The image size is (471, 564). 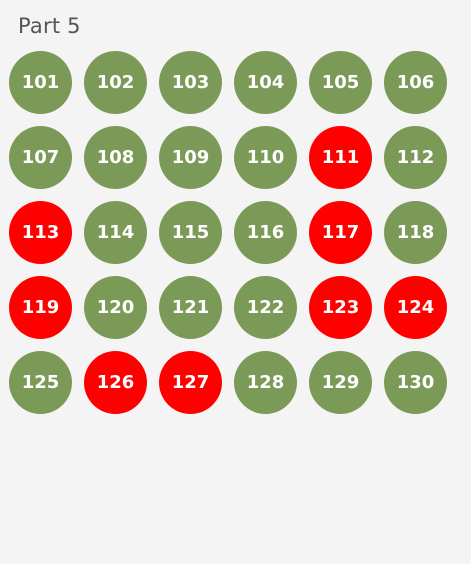 What do you see at coordinates (340, 382) in the screenshot?
I see `question-button: 129` at bounding box center [340, 382].